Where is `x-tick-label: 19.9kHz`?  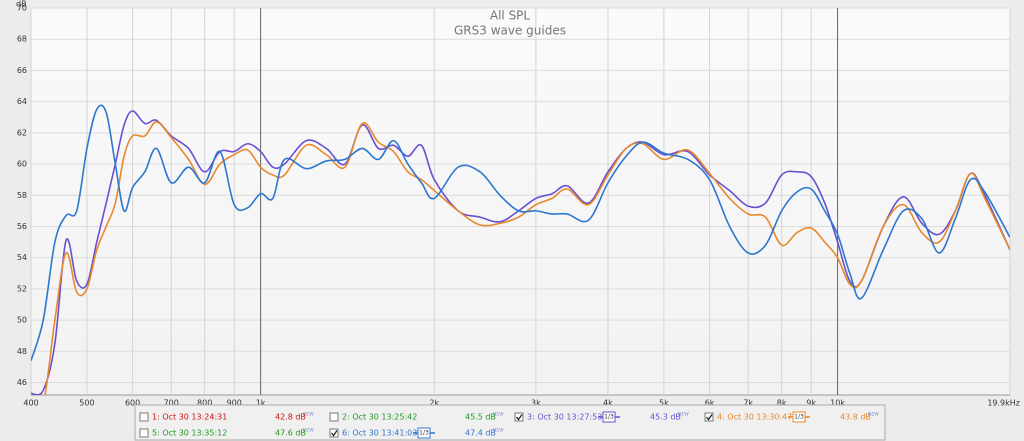
x-tick-label: 19.9kHz is located at coordinates (1003, 403).